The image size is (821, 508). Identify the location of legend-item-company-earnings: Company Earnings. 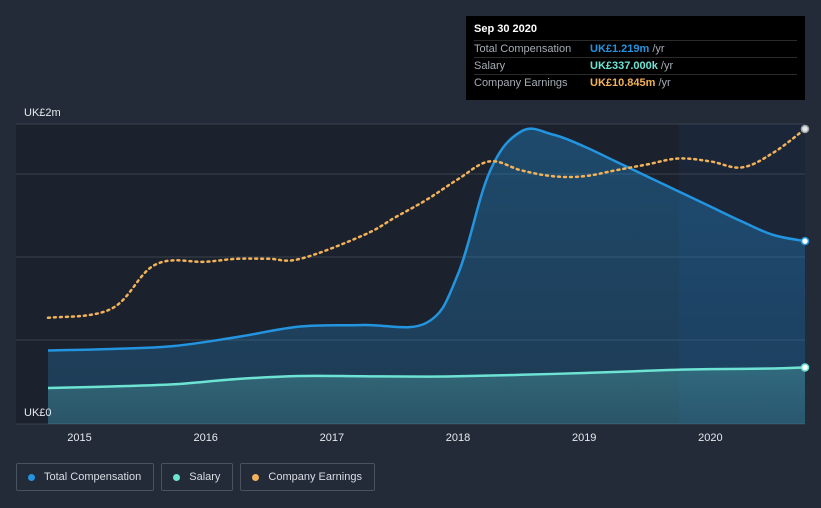
(307, 477).